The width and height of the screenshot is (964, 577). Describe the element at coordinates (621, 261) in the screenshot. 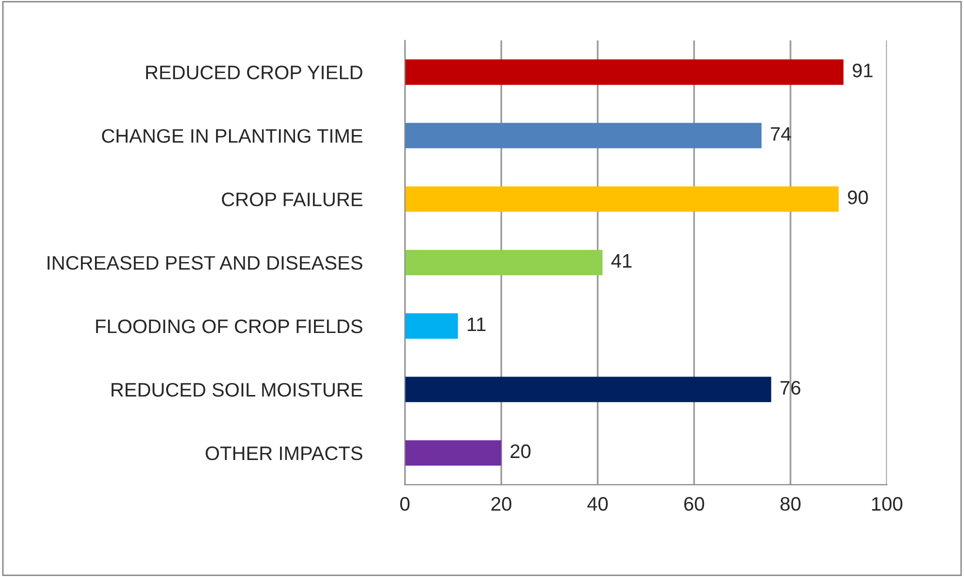

I see `data-label: 41` at that location.